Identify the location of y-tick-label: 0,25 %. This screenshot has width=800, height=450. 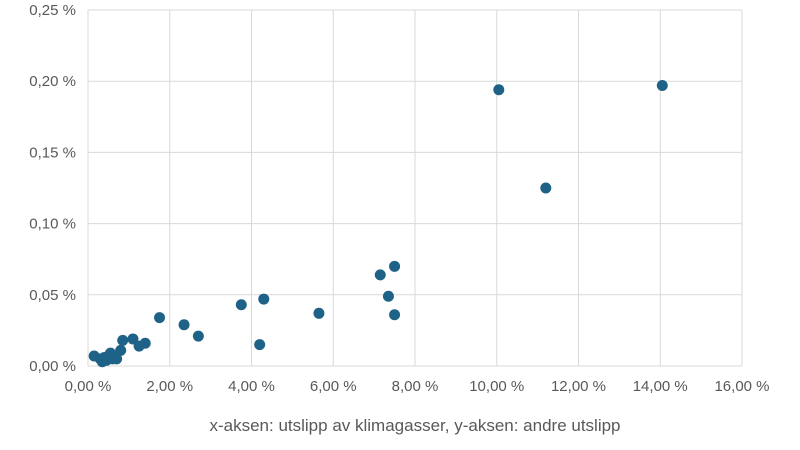
(52, 10).